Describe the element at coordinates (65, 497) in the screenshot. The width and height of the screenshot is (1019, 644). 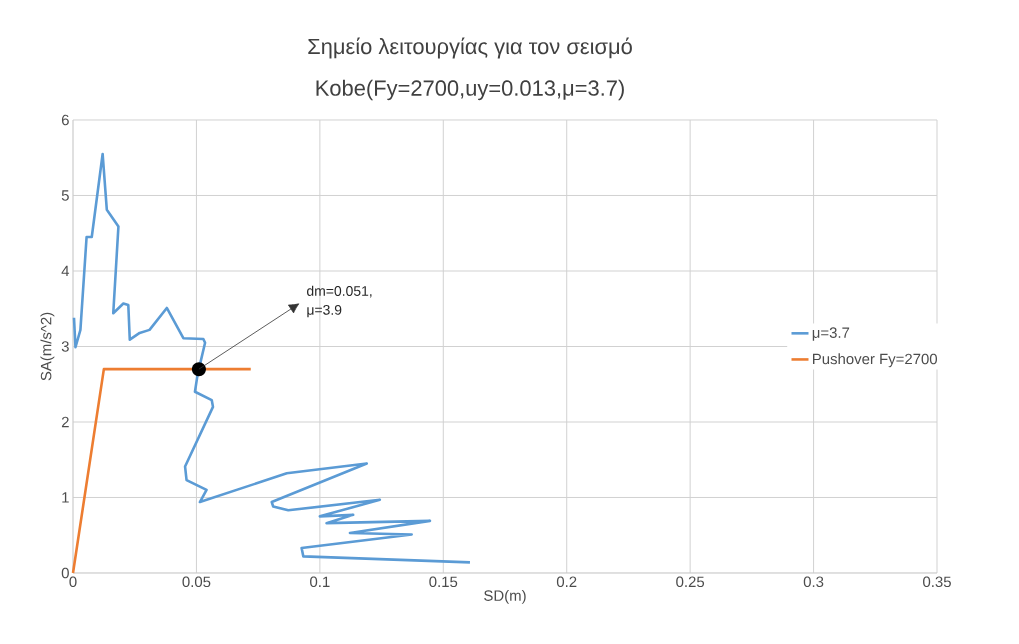
I see `y-tick-label: 1` at that location.